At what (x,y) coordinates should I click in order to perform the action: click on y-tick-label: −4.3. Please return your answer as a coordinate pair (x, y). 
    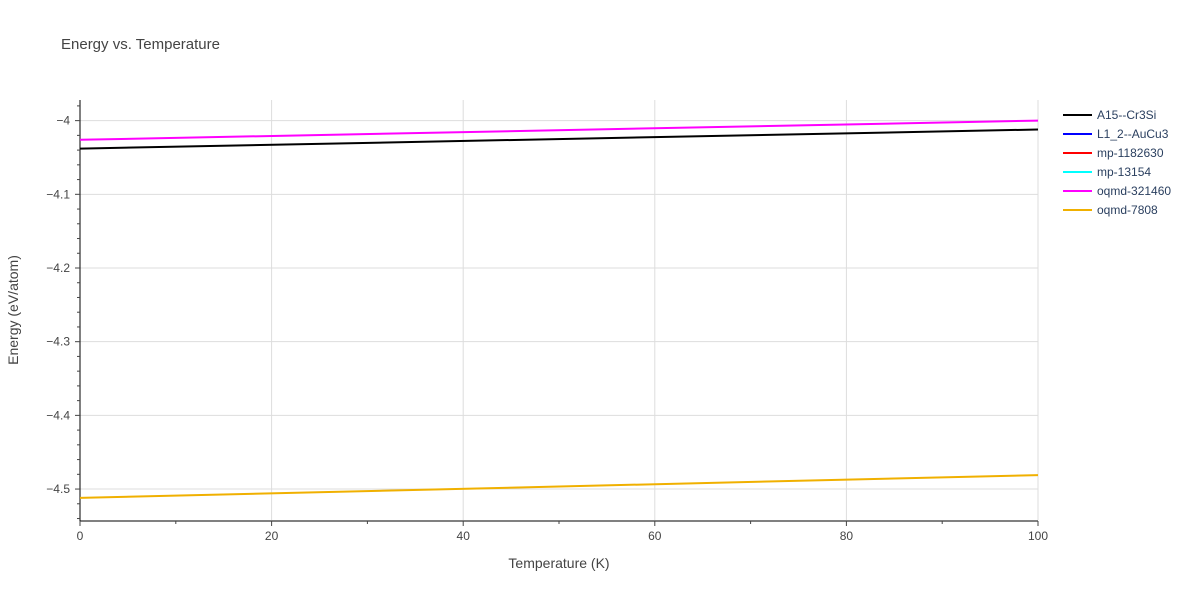
    Looking at the image, I should click on (58, 342).